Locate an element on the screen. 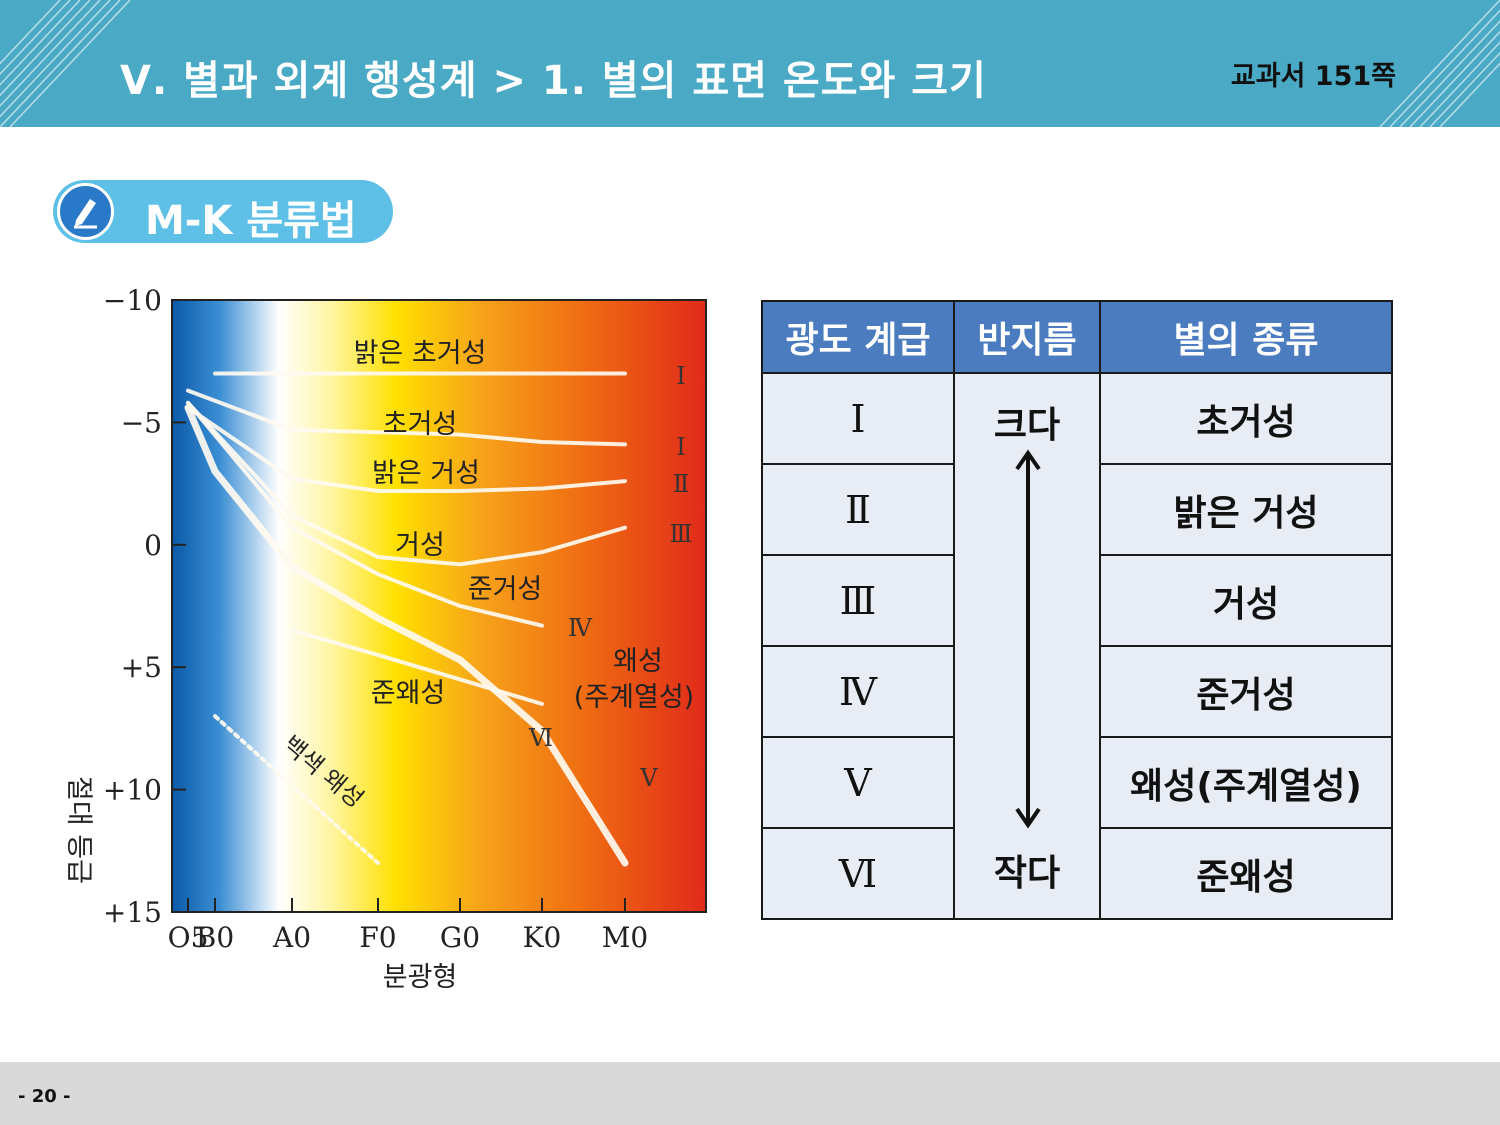 This screenshot has height=1125, width=1500. page-number: - 20 - is located at coordinates (44, 1096).